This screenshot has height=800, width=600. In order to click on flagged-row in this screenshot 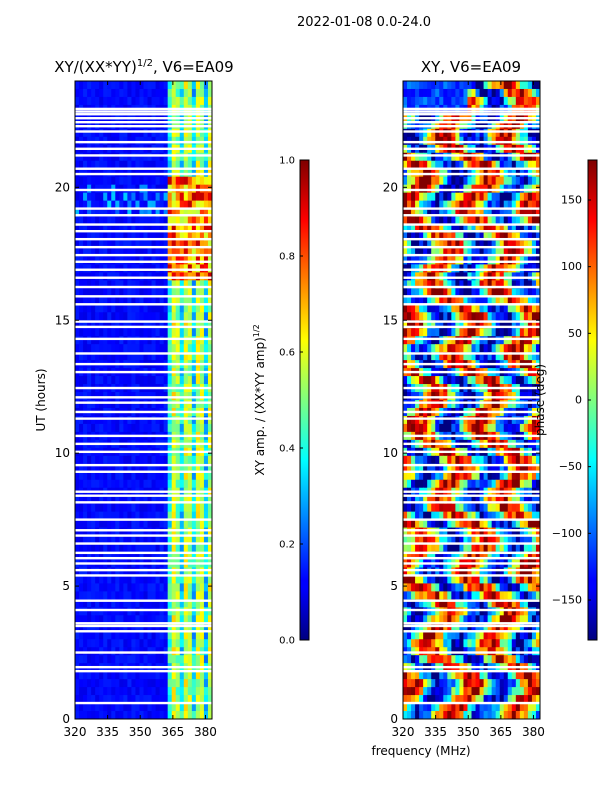, I will do `click(143, 190)`.